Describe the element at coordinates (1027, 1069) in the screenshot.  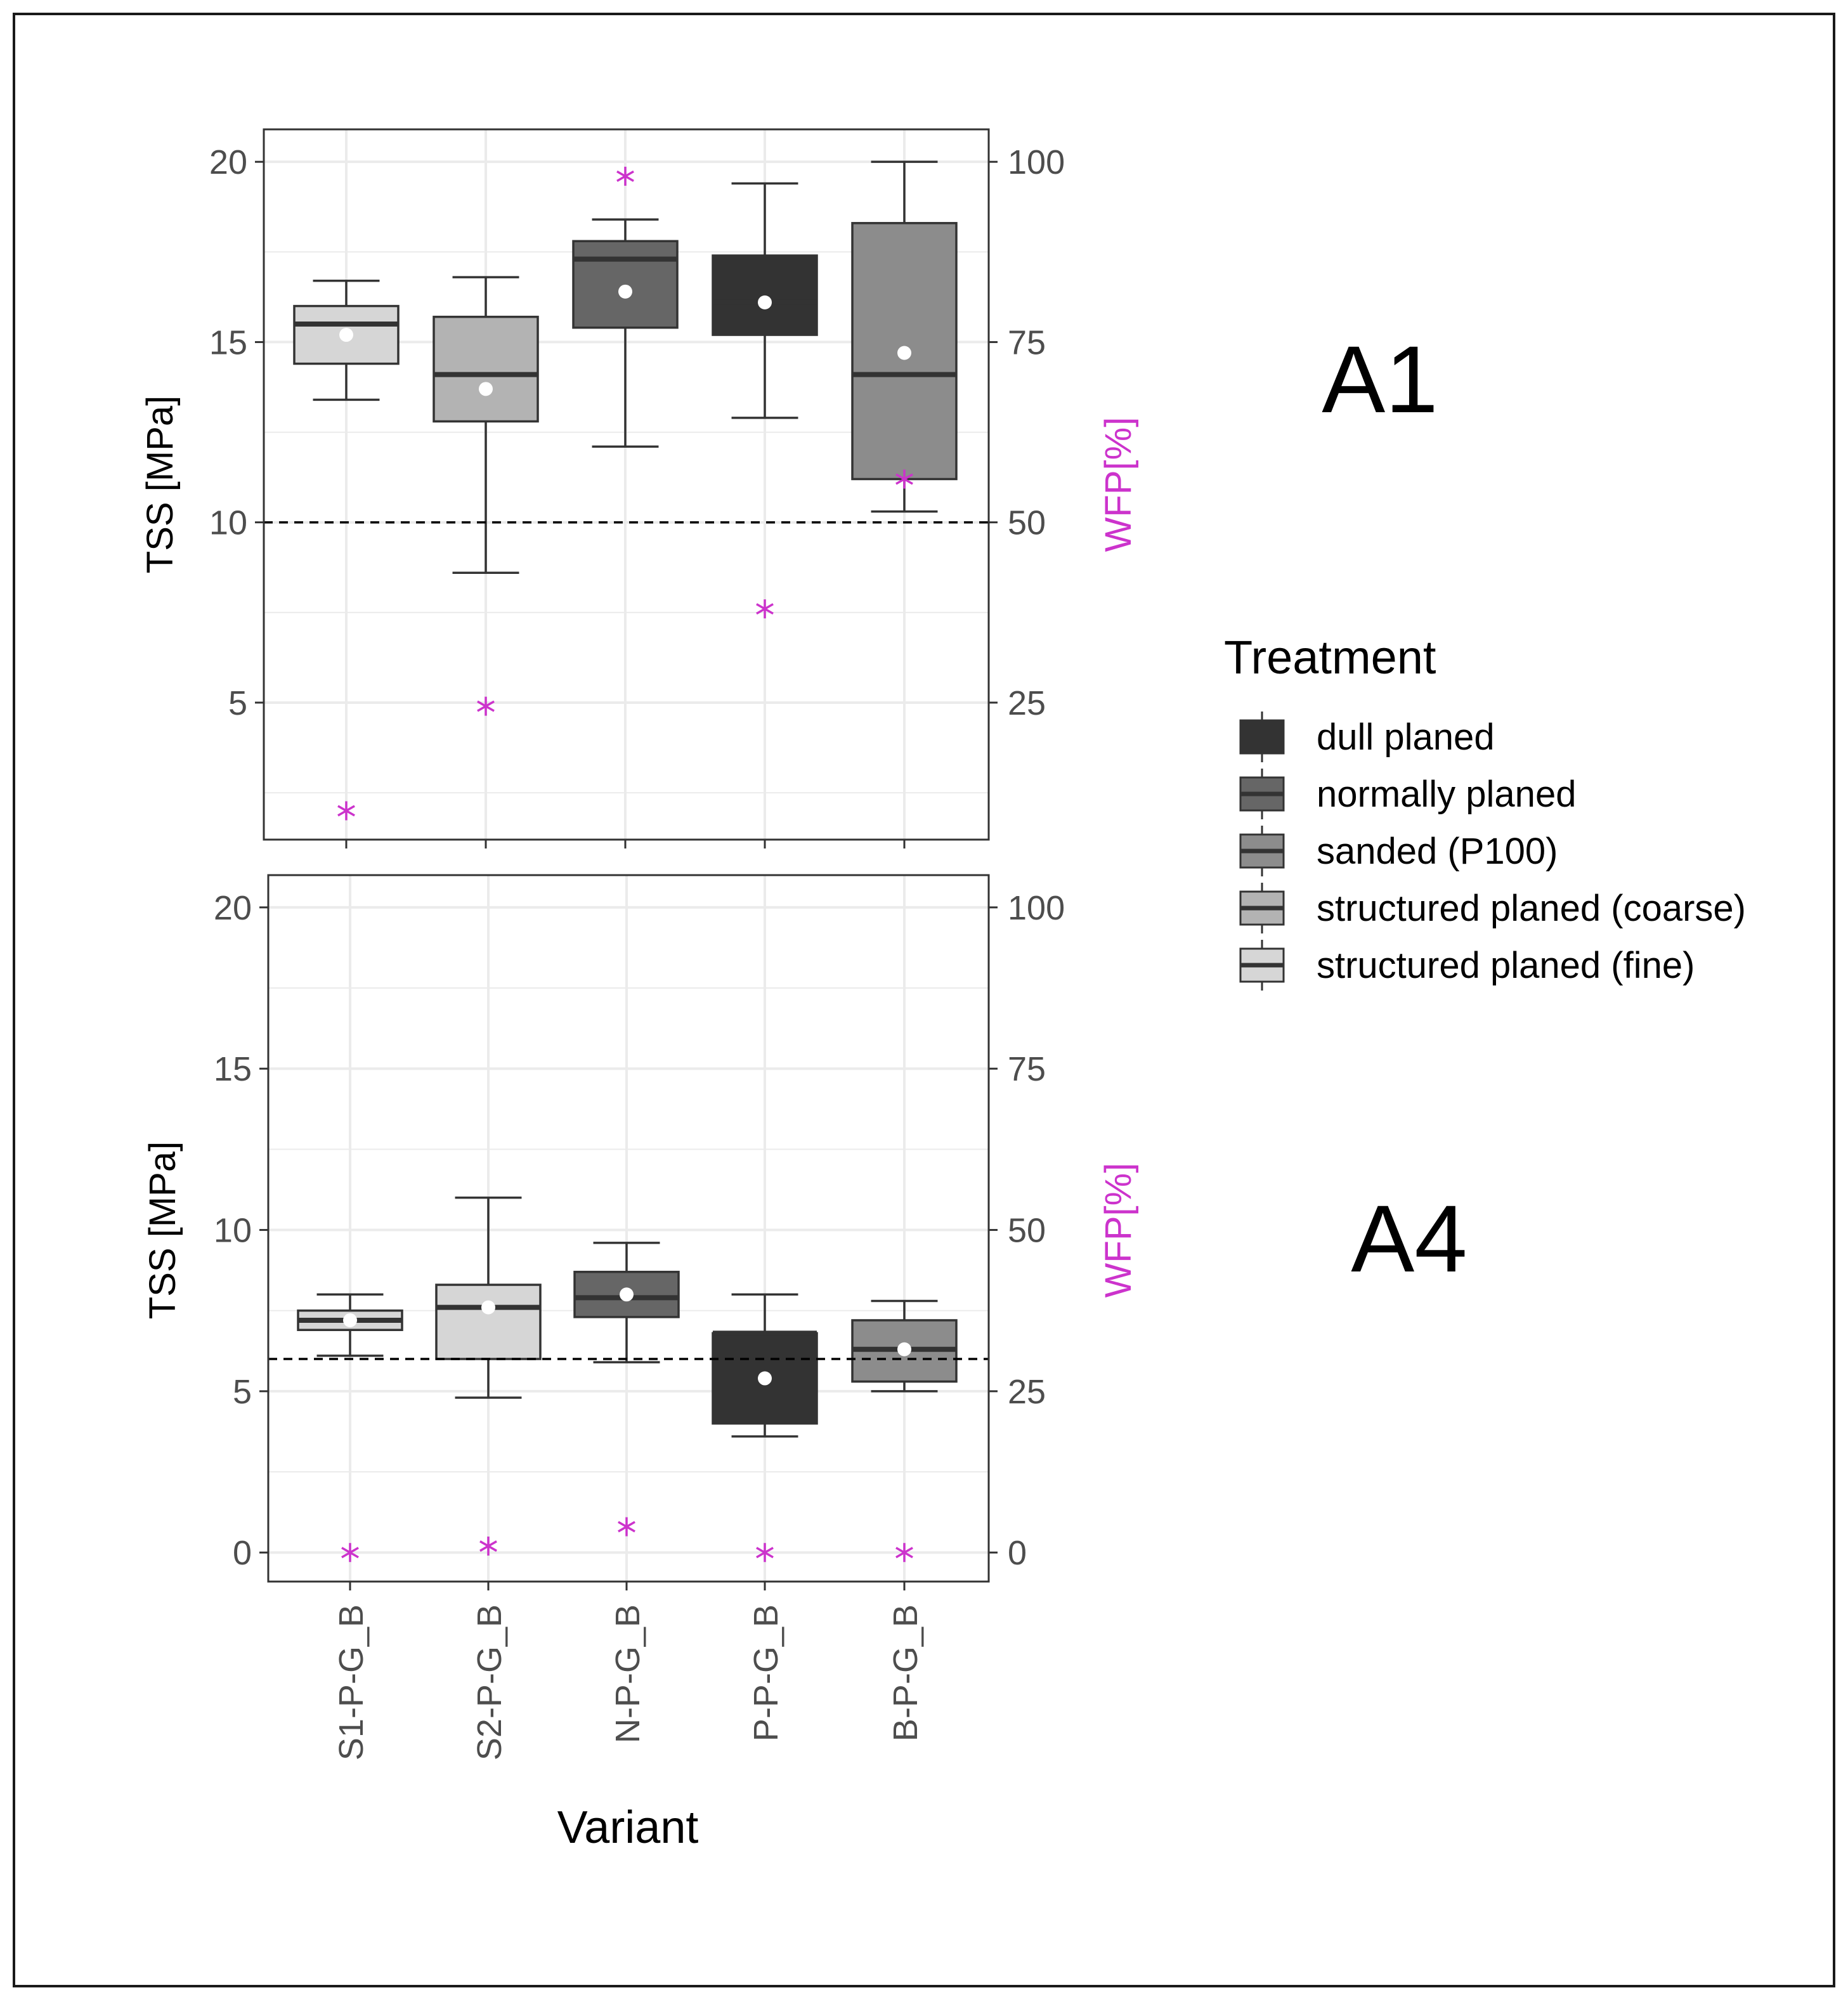
I see `panel-a4-right-tick-label: 75` at that location.